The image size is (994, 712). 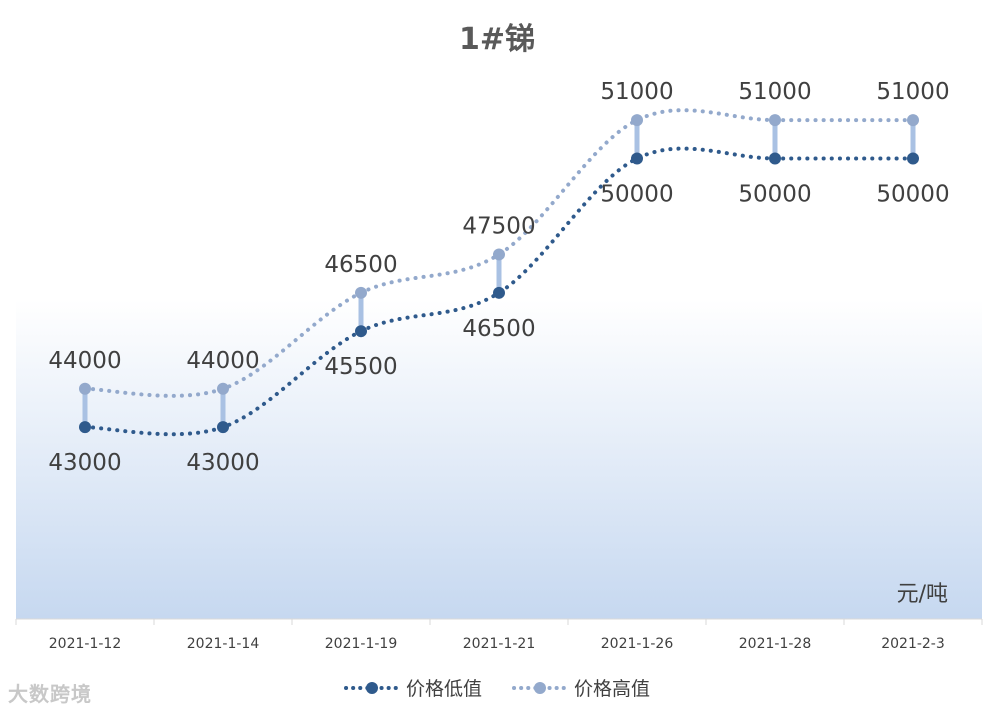 I want to click on legend-label-low: 价格低值, so click(x=443, y=689).